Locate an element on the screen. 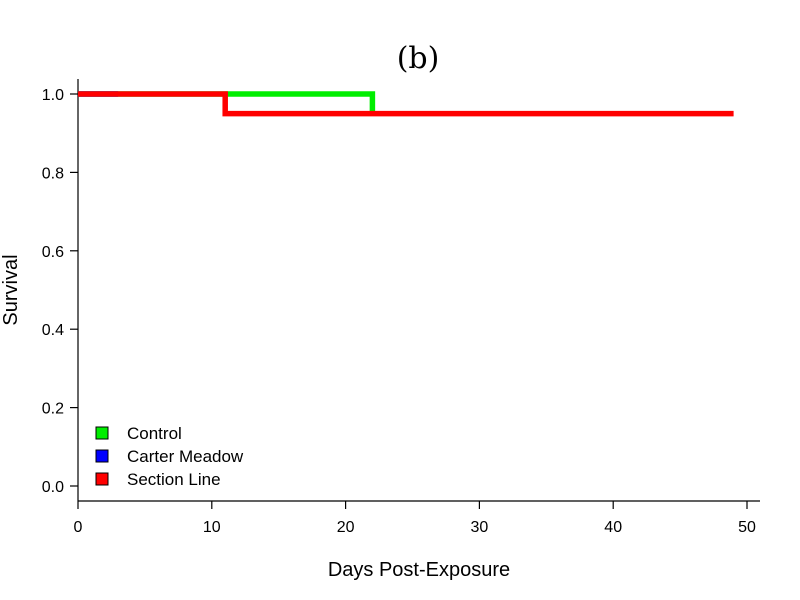 Image resolution: width=800 pixels, height=600 pixels. x-tick-label: 10 is located at coordinates (212, 527).